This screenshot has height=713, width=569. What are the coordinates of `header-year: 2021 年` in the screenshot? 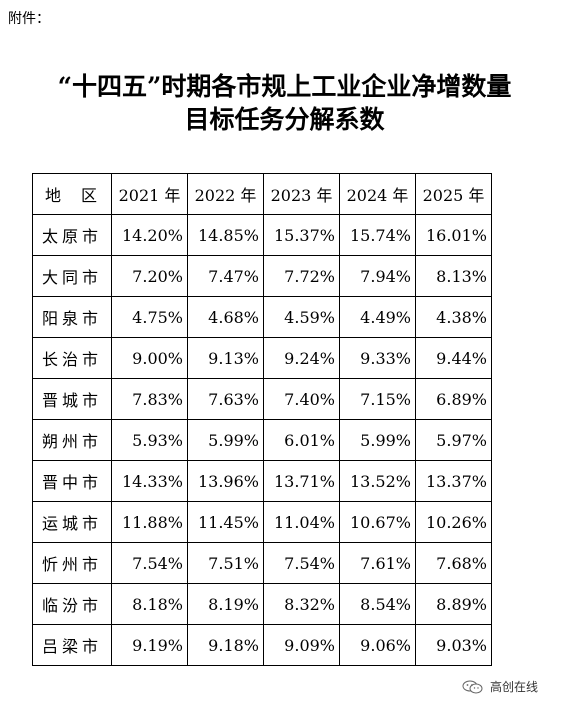 It's located at (149, 194).